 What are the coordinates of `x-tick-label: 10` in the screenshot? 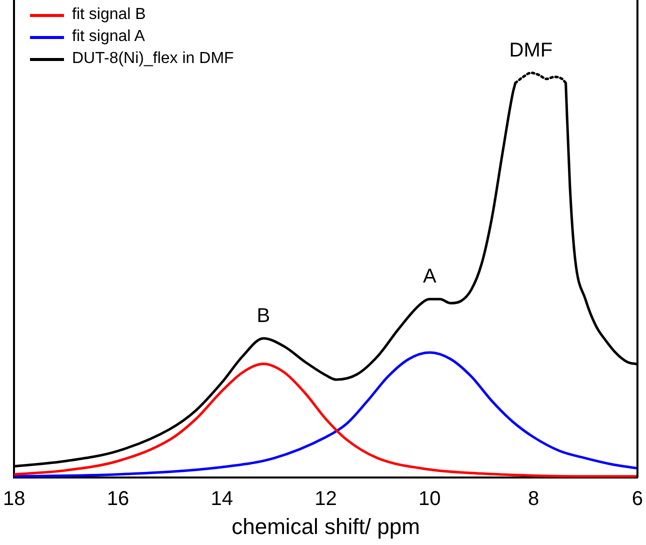 It's located at (429, 499).